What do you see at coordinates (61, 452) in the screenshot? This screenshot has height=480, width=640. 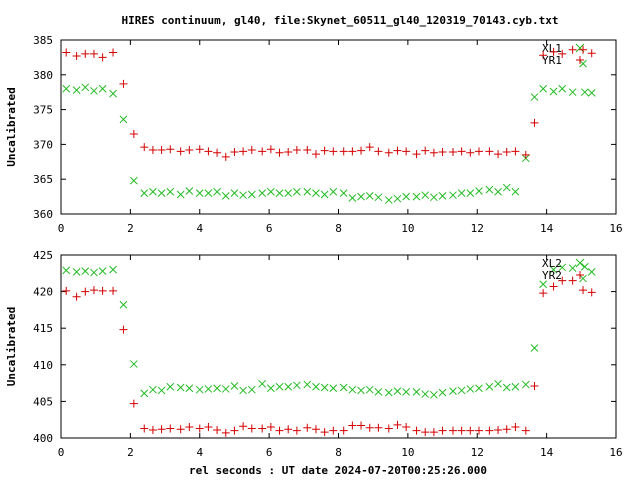 I see `x-tick-label: 0` at bounding box center [61, 452].